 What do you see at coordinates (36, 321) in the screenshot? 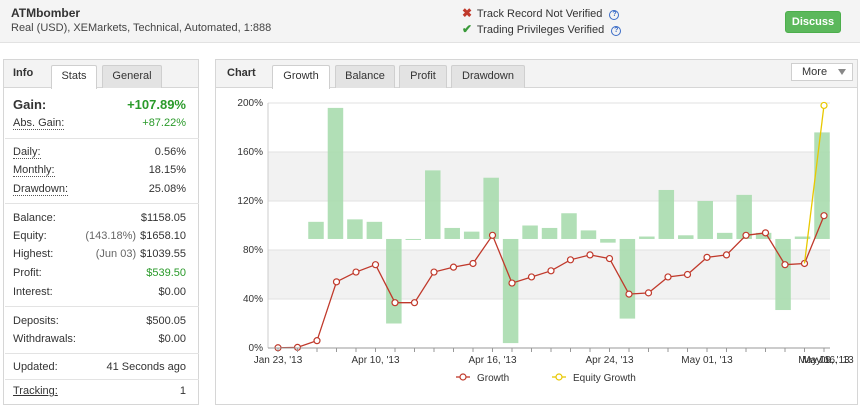
I see `deposits-label: Deposits:` at bounding box center [36, 321].